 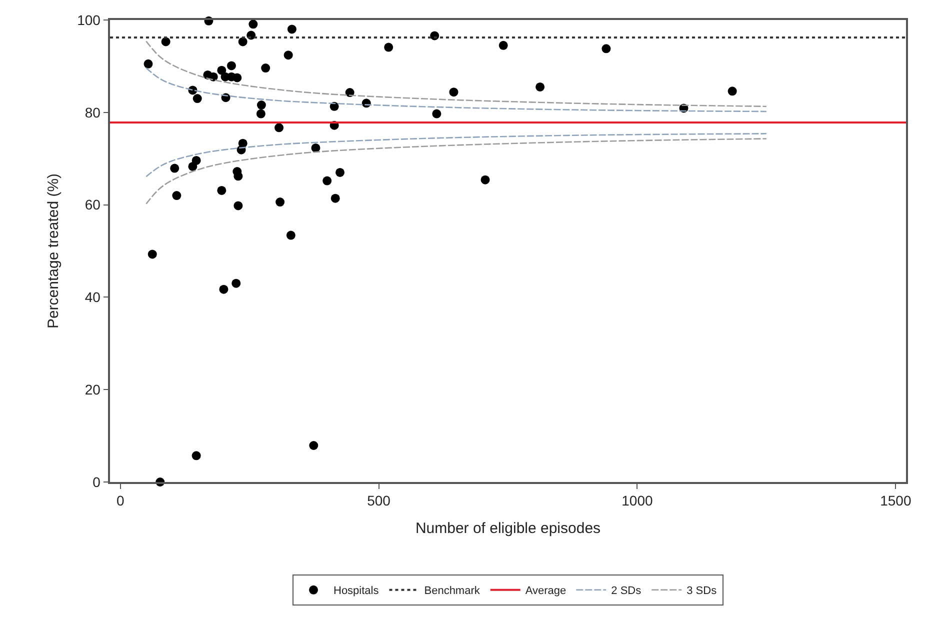 I want to click on y-tick-label: 80, so click(x=92, y=112).